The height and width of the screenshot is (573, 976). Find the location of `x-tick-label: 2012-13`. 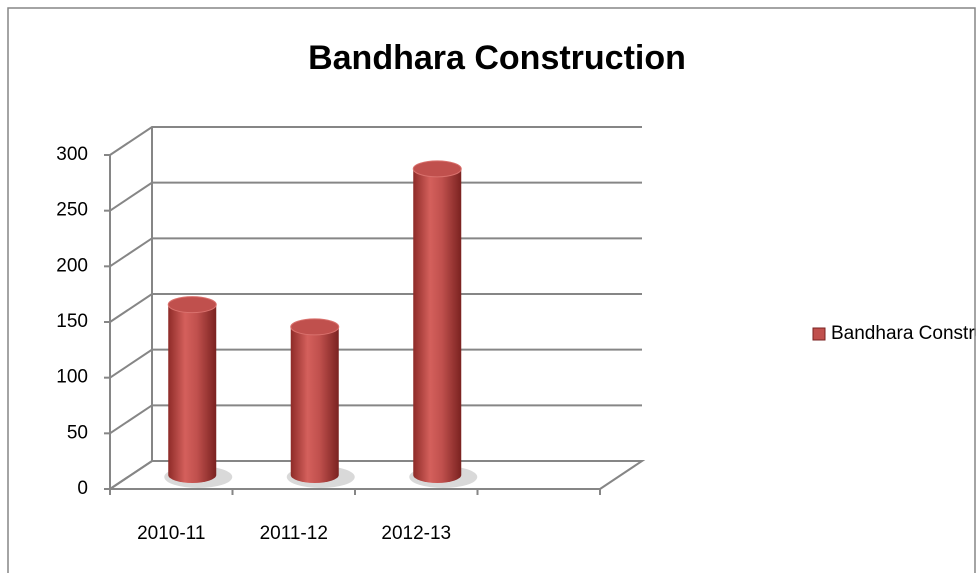

x-tick-label: 2012-13 is located at coordinates (416, 533).